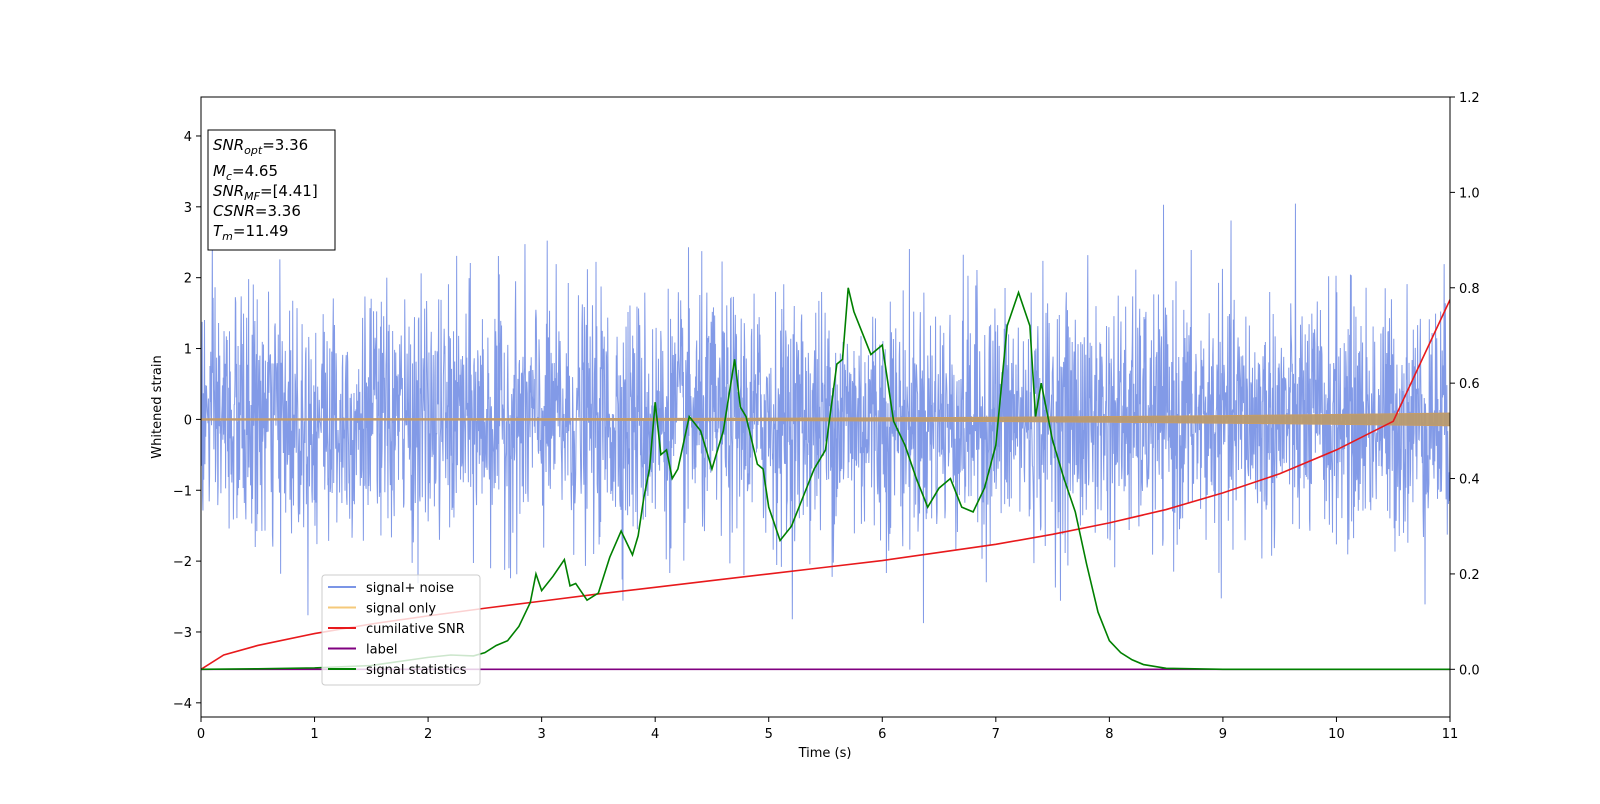 The height and width of the screenshot is (804, 1600). I want to click on legend-entry: label, so click(381, 650).